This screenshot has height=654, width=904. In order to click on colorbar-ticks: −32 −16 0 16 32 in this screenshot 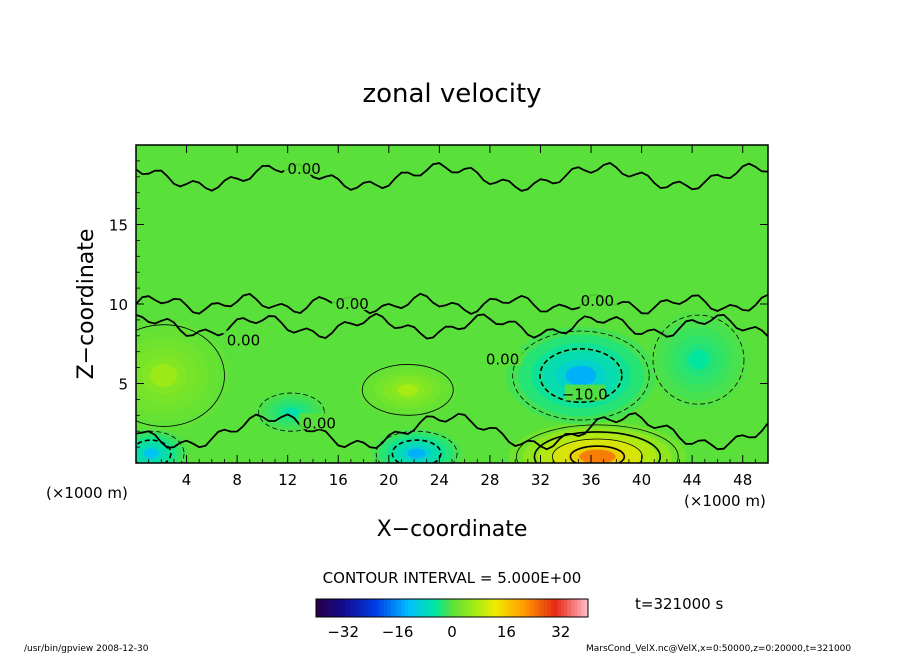, I will do `click(448, 632)`.